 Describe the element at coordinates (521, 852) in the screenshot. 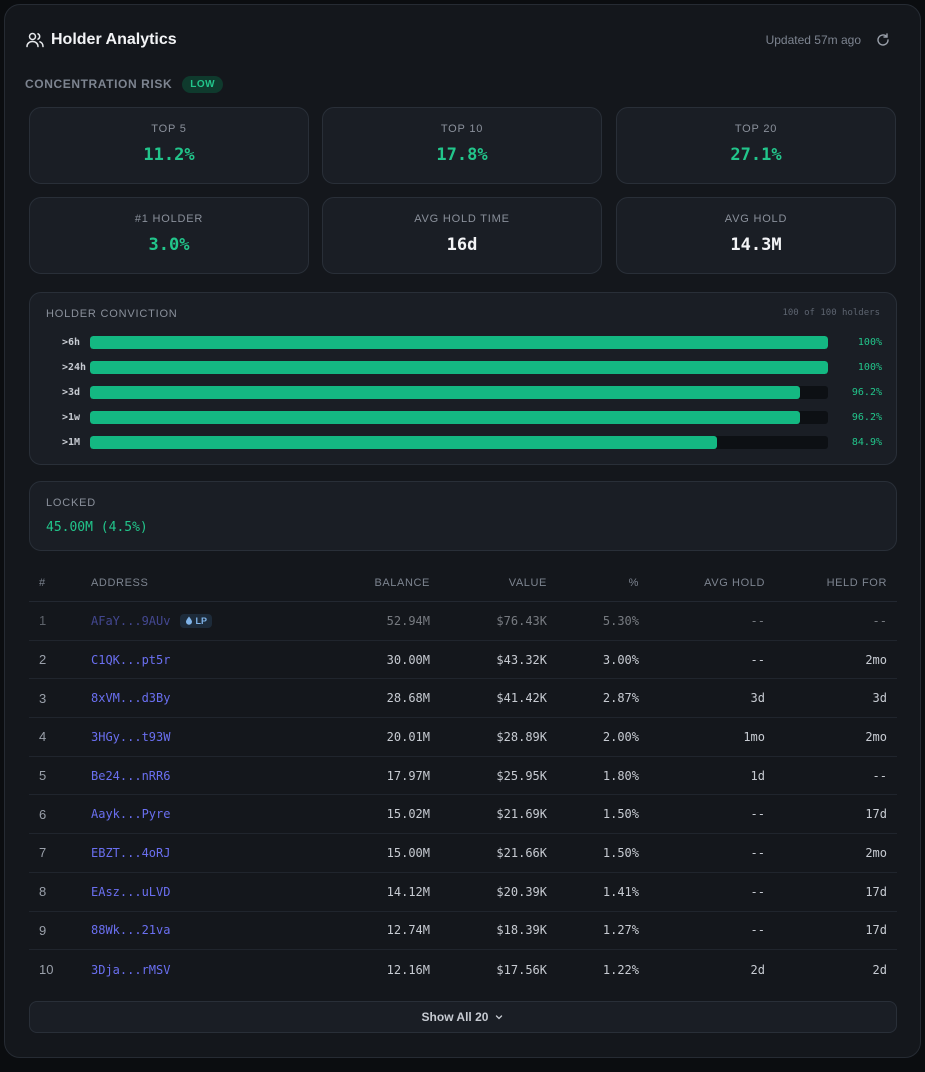

I see `value-cell: $21.66K` at that location.